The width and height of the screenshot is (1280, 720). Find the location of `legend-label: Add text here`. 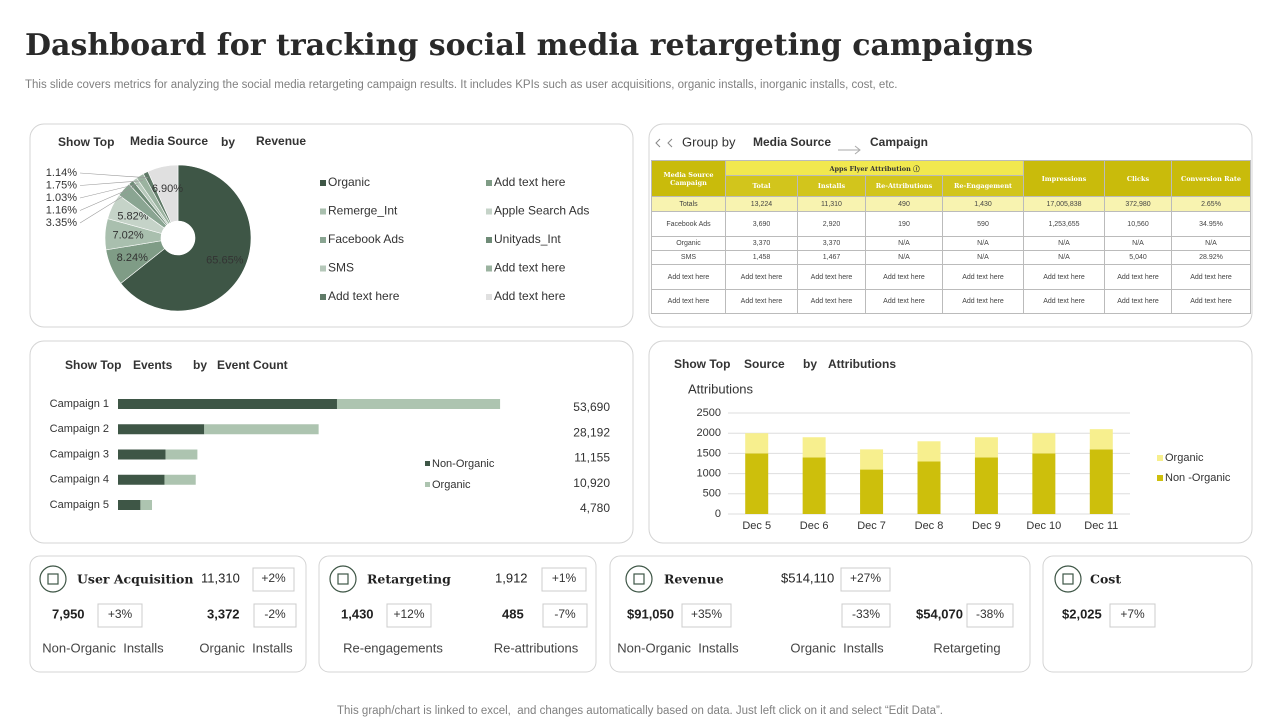

legend-label: Add text here is located at coordinates (530, 182).